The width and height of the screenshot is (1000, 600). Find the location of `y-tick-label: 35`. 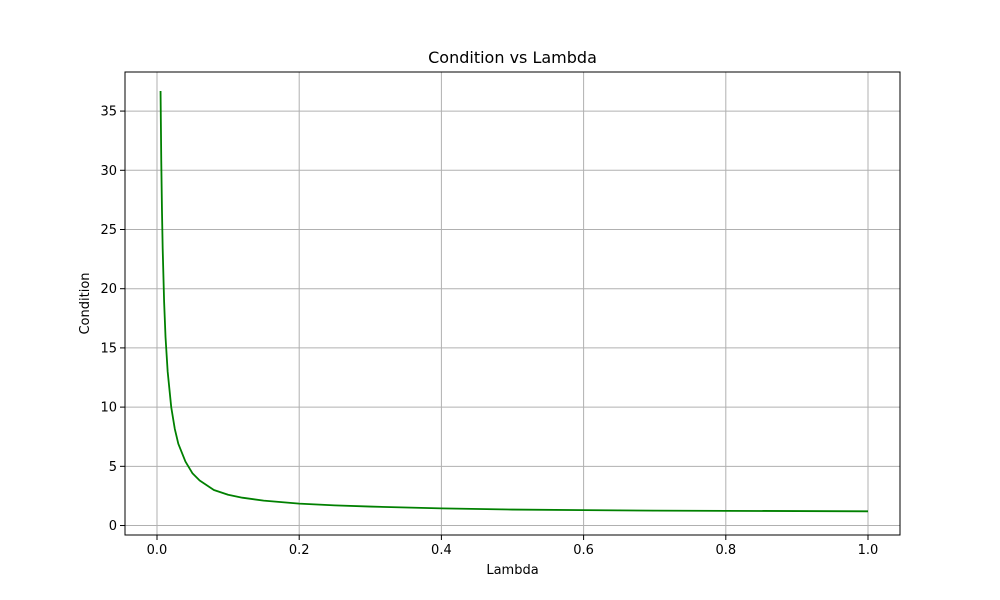

y-tick-label: 35 is located at coordinates (108, 112).